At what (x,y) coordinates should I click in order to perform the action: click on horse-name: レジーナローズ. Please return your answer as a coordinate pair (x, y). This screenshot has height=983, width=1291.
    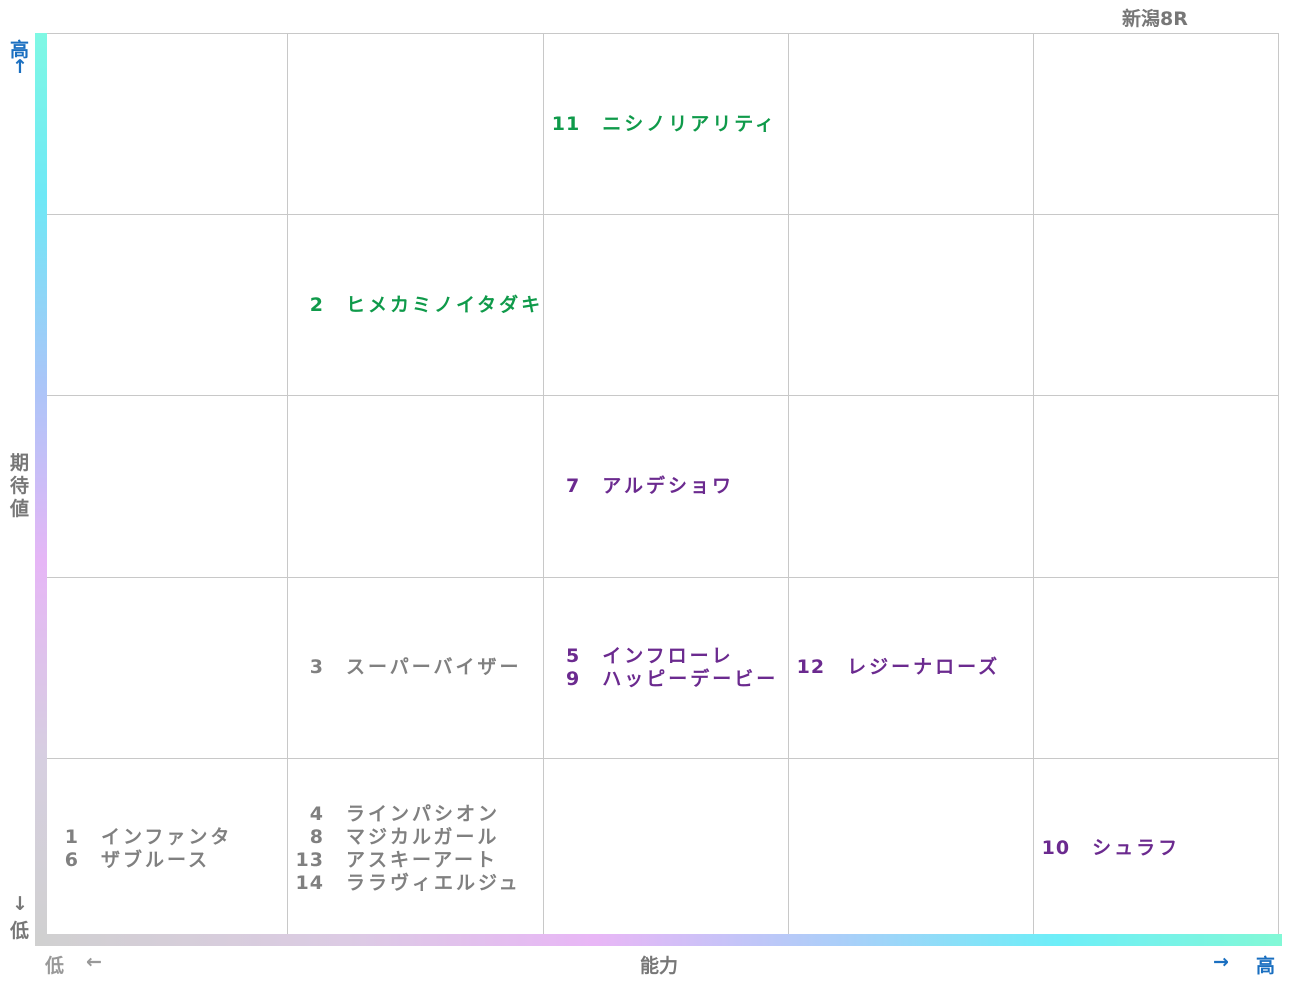
    Looking at the image, I should click on (924, 667).